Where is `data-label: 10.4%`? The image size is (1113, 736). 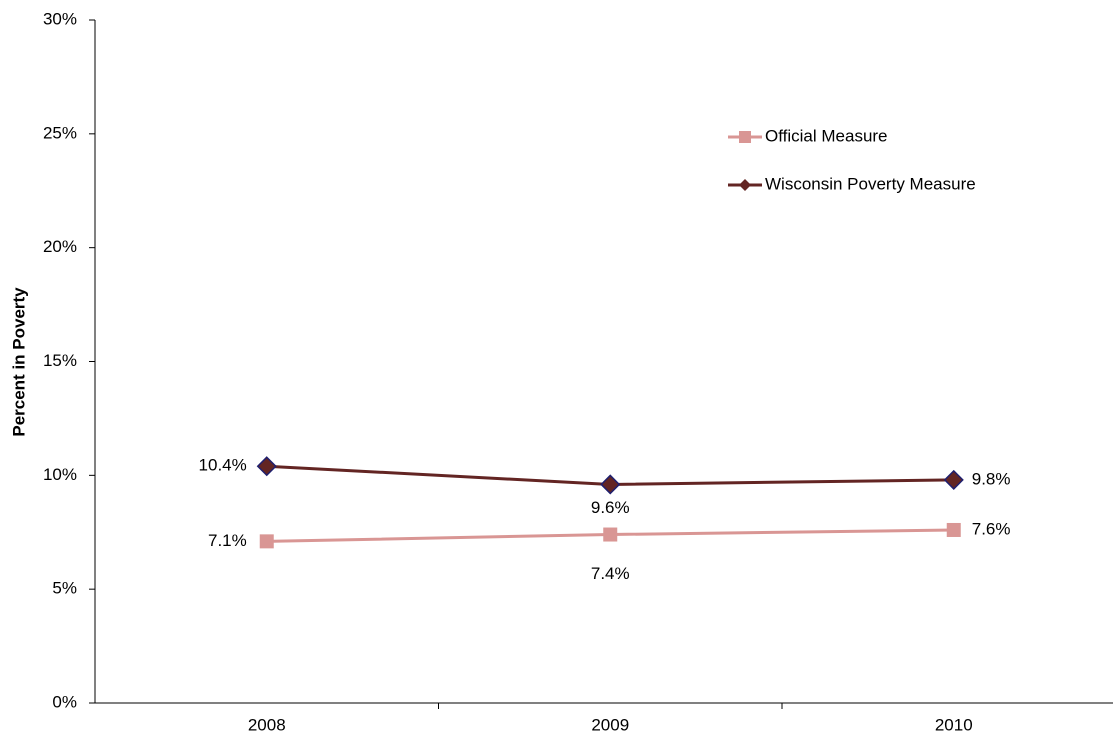 data-label: 10.4% is located at coordinates (223, 465).